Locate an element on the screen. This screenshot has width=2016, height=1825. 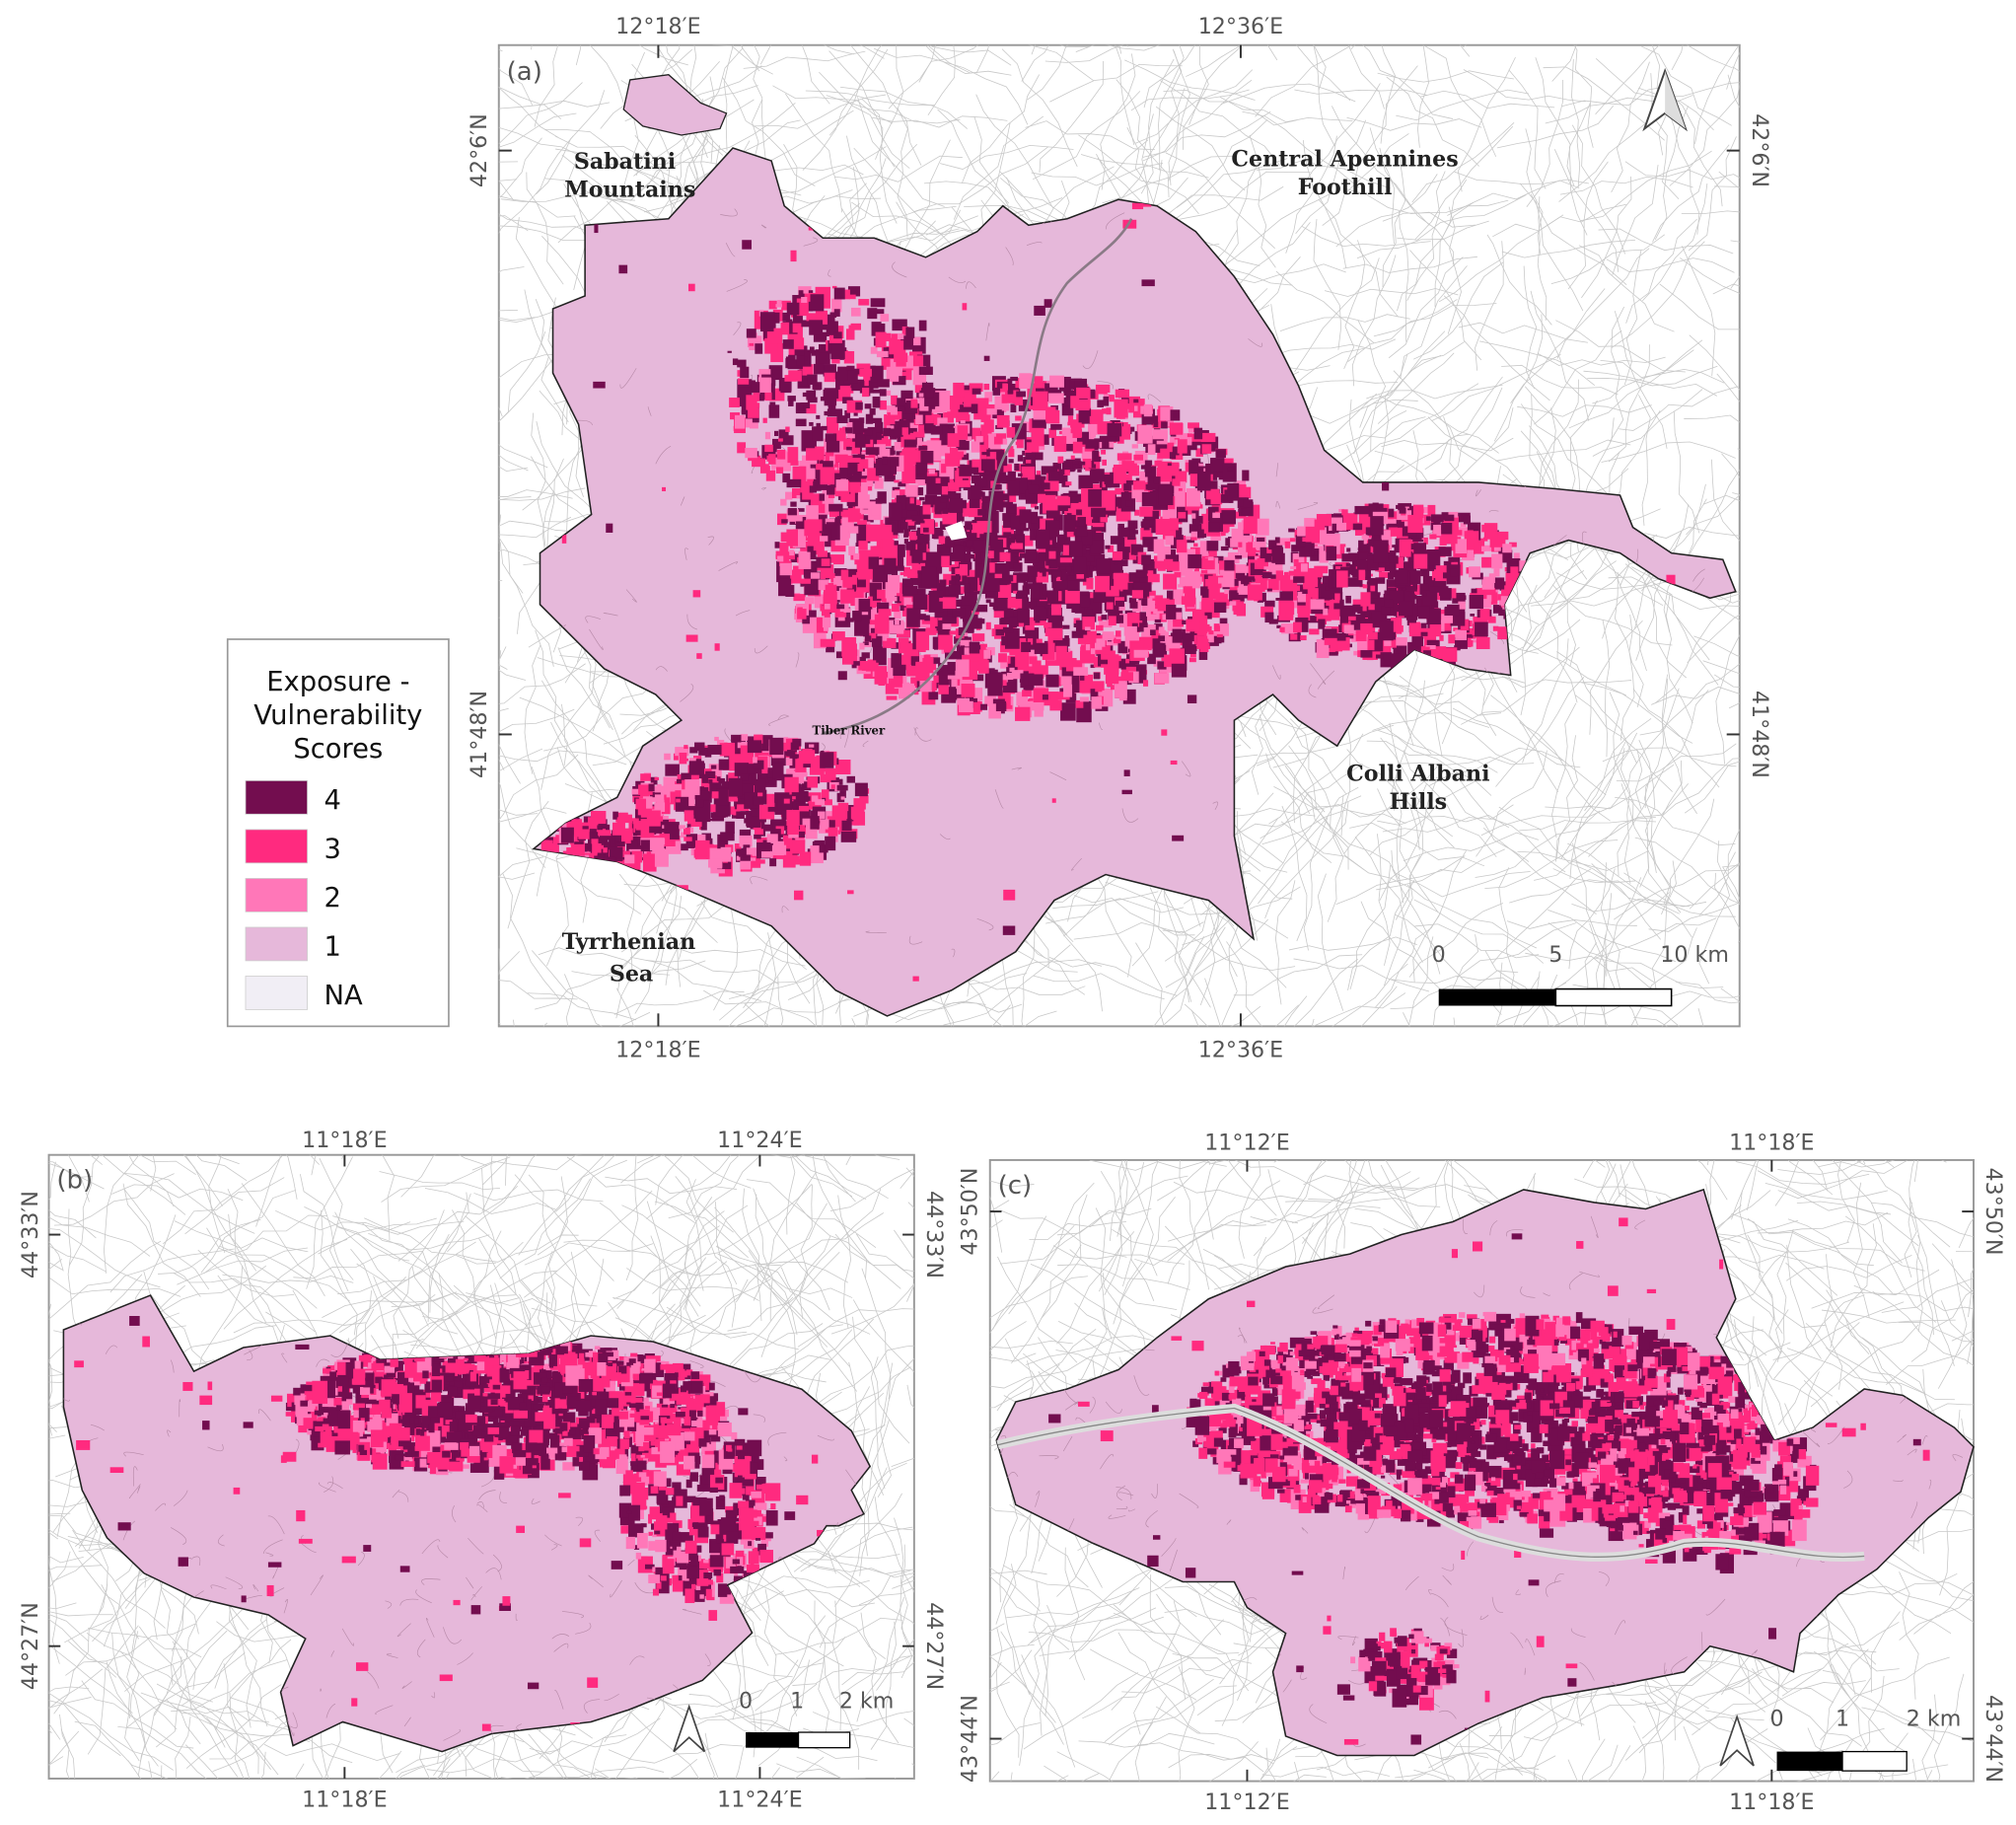
legend-item: NA is located at coordinates (304, 994).